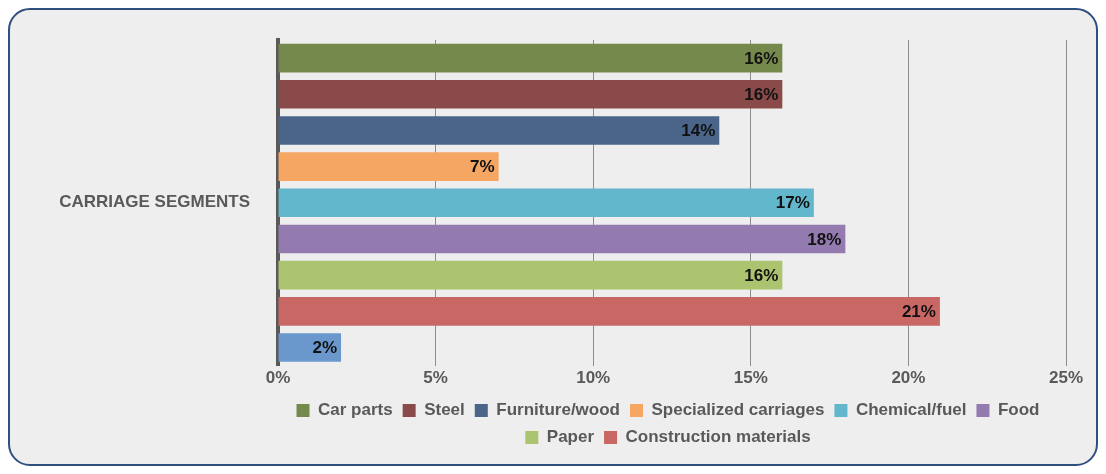  I want to click on x-tick-label: 25%, so click(1066, 378).